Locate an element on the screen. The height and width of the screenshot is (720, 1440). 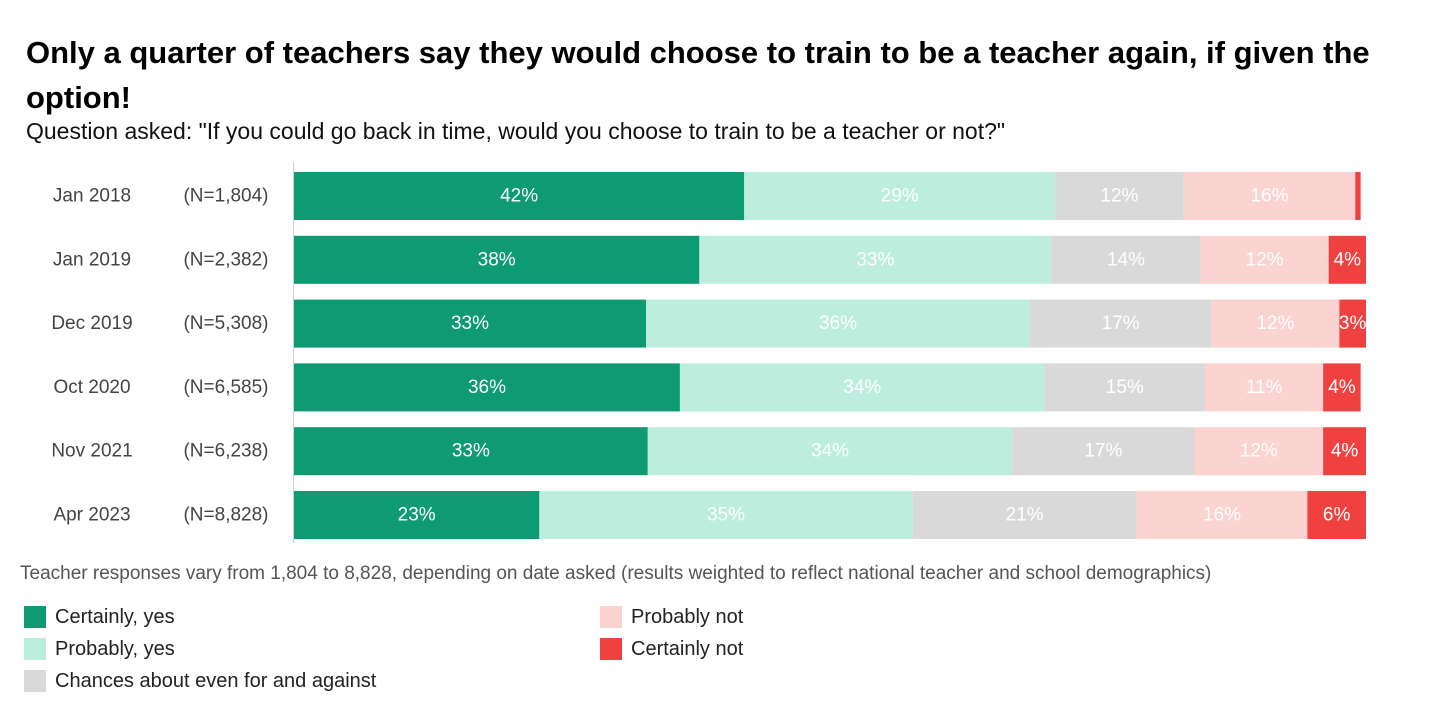
category-label: Jan 2019 is located at coordinates (92, 259).